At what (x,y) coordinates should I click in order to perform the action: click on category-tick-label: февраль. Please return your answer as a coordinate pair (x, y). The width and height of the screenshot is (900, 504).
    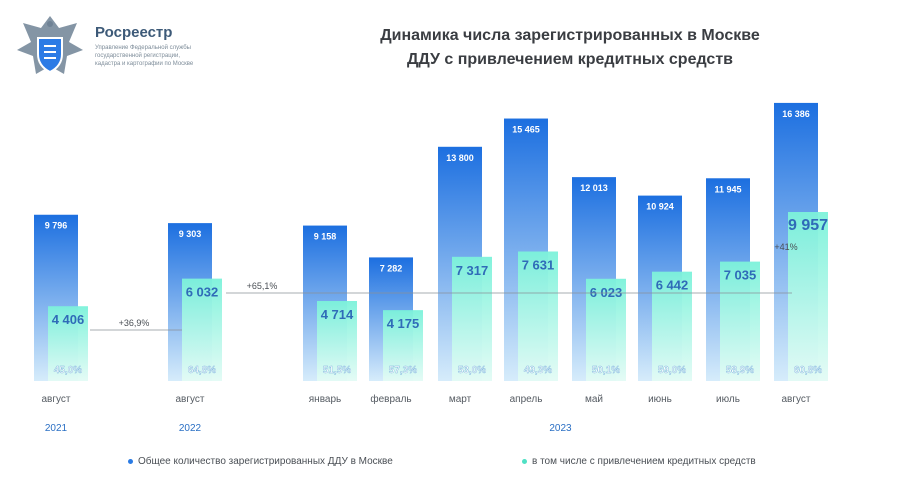
    Looking at the image, I should click on (390, 399).